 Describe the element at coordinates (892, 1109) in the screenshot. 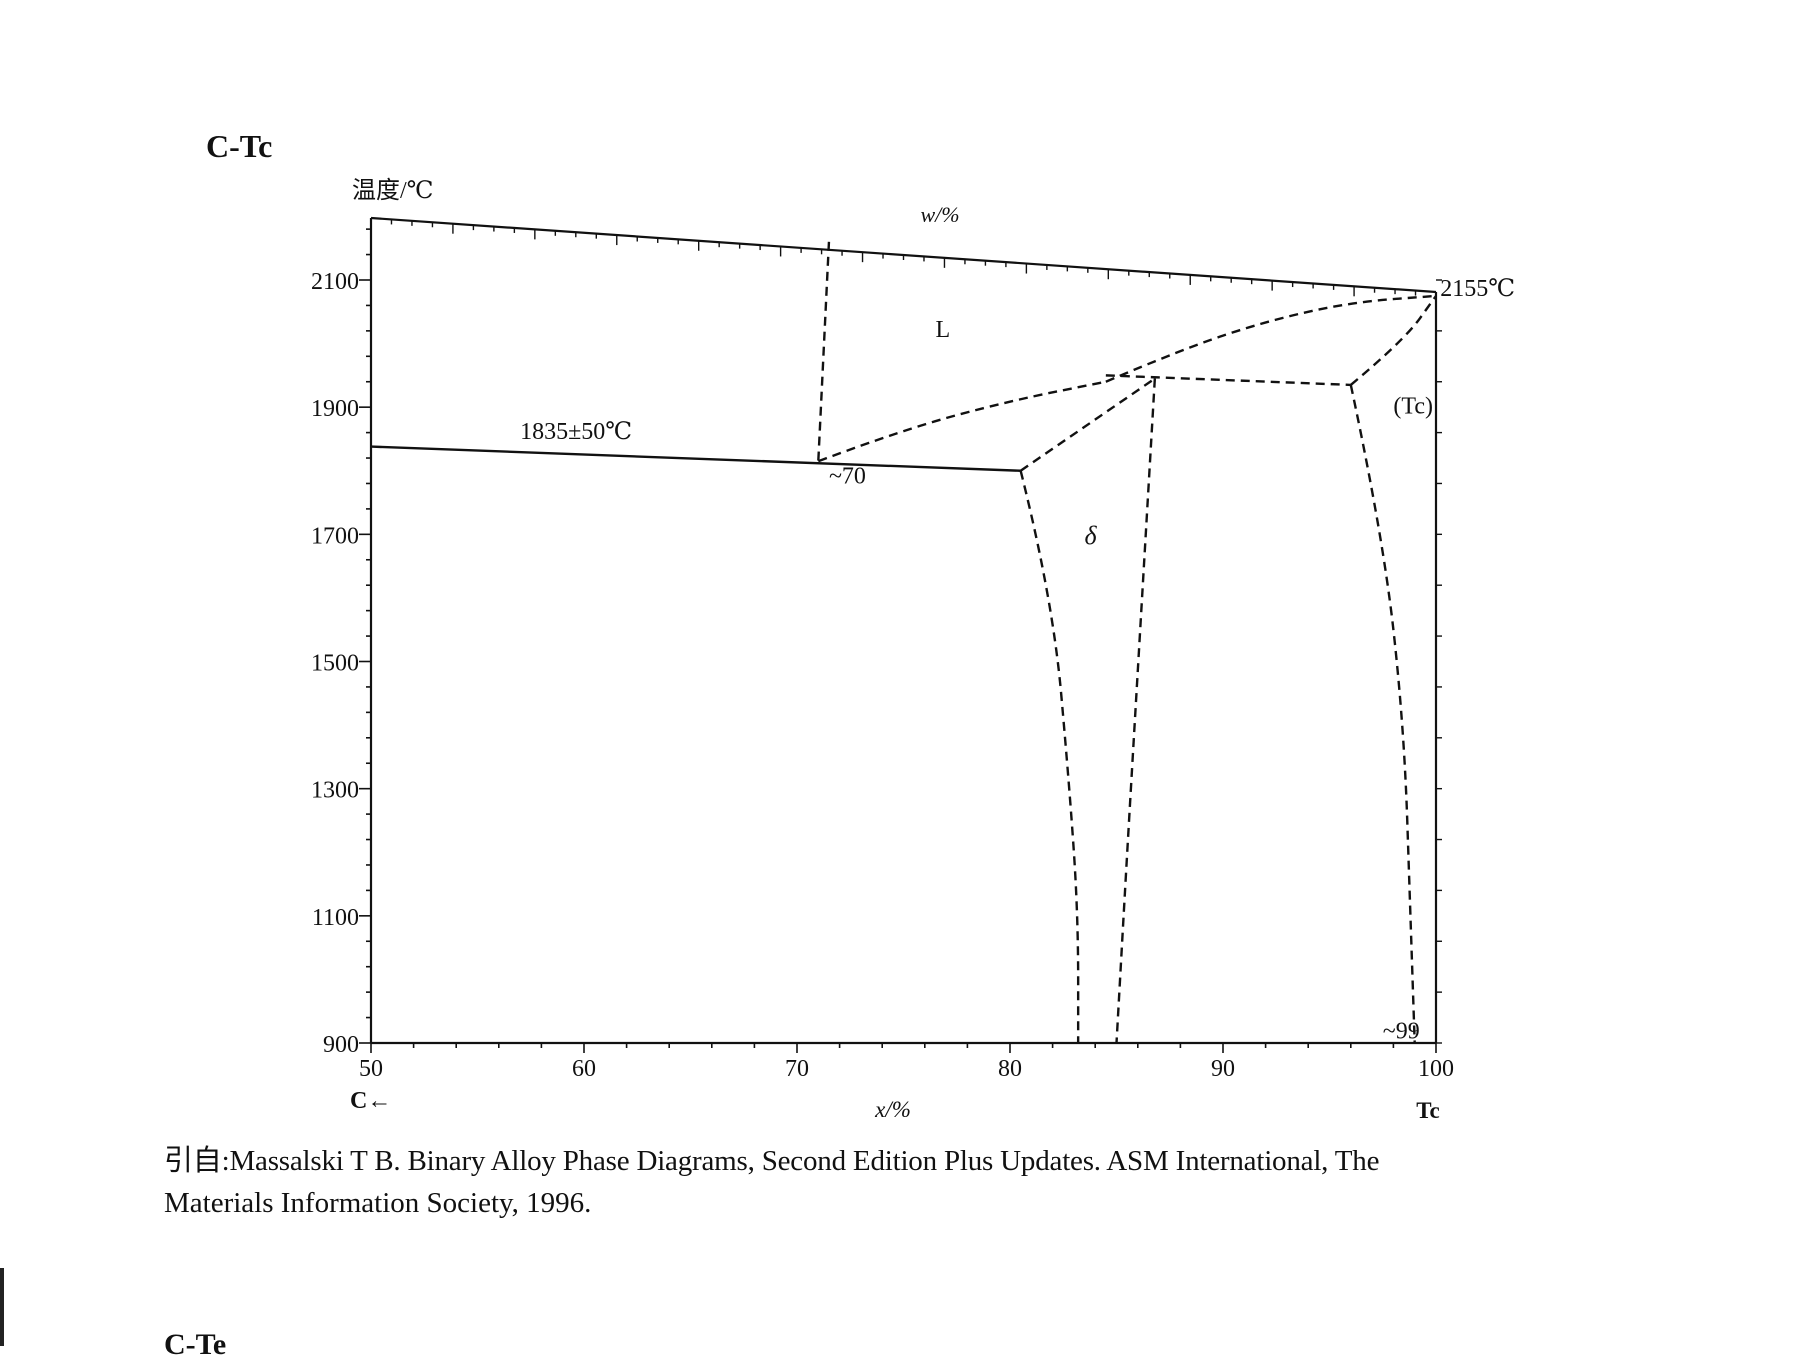

I see `x-axis-label: x/%` at that location.